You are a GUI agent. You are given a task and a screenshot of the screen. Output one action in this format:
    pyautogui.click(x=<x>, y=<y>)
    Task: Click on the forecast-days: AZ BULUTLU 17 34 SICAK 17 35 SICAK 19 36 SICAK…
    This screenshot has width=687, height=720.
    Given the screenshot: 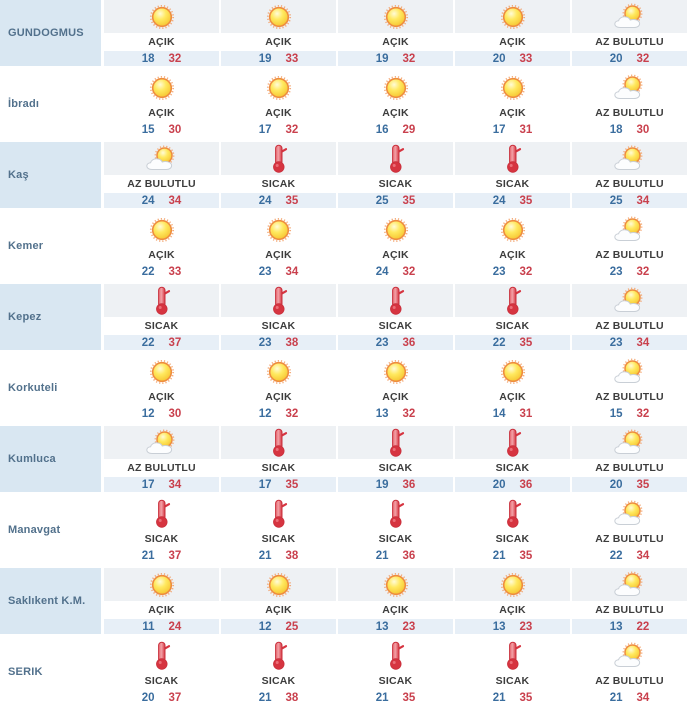 What is the action you would take?
    pyautogui.click(x=395, y=459)
    